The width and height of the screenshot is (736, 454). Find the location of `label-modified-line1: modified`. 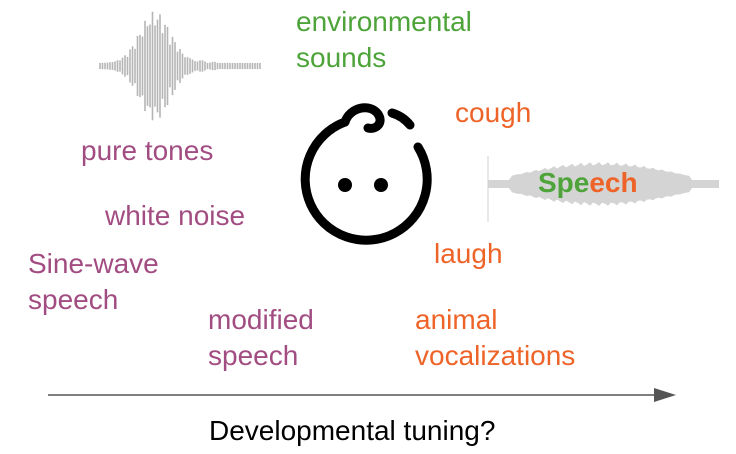

label-modified-line1: modified is located at coordinates (261, 319).